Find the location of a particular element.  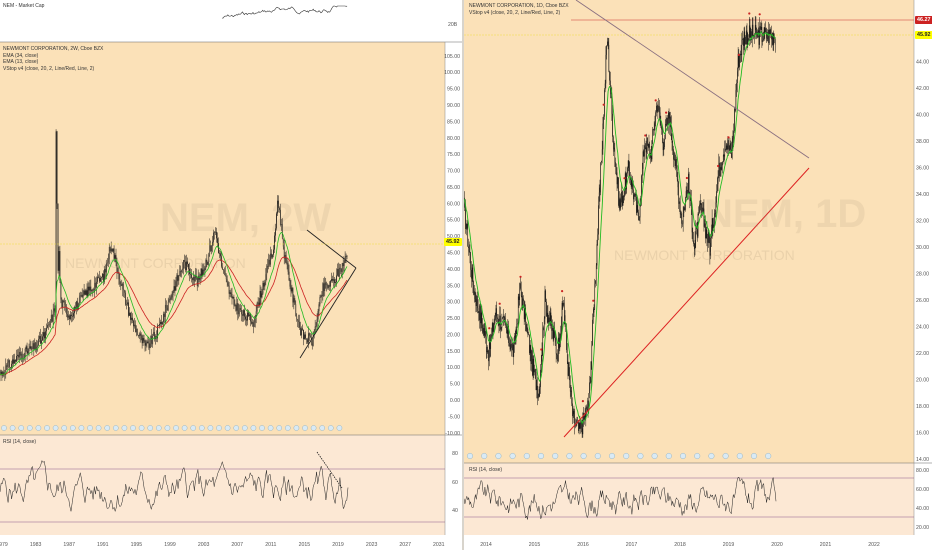

market-cap-axis-label: 20B is located at coordinates (453, 25).